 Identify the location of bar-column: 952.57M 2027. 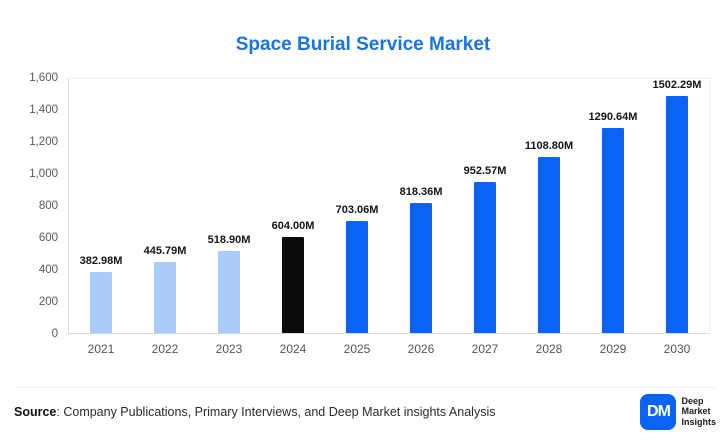
(485, 217).